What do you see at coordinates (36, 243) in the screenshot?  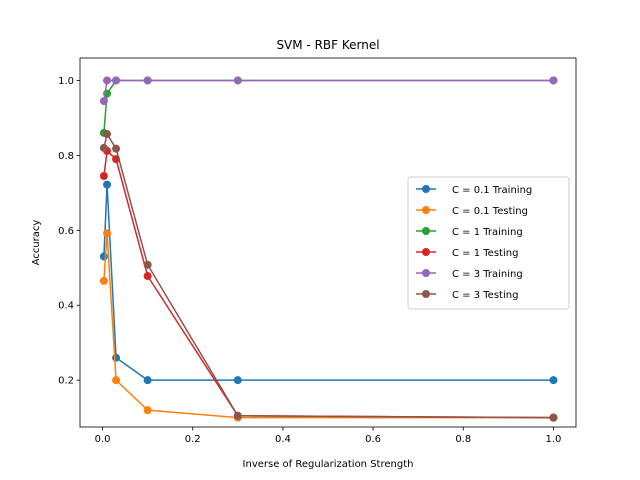 I see `y-axis-label: Accuracy` at bounding box center [36, 243].